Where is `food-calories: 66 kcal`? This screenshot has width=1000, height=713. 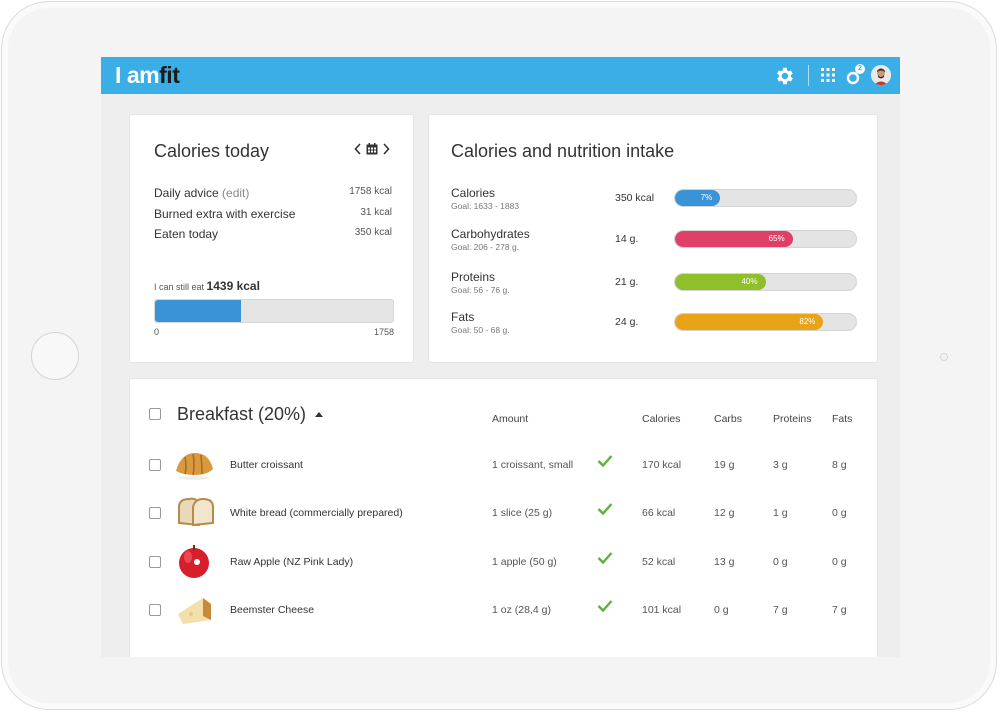
food-calories: 66 kcal is located at coordinates (659, 513).